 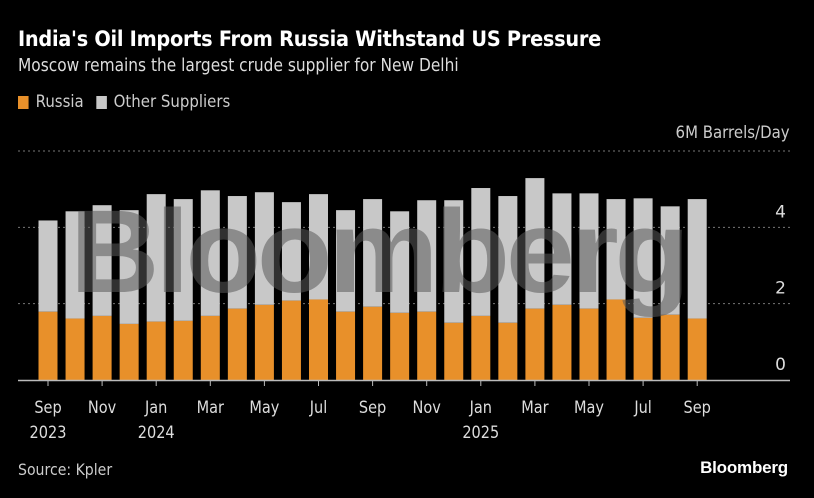 I want to click on legend-label-russia: Russia, so click(x=59, y=102).